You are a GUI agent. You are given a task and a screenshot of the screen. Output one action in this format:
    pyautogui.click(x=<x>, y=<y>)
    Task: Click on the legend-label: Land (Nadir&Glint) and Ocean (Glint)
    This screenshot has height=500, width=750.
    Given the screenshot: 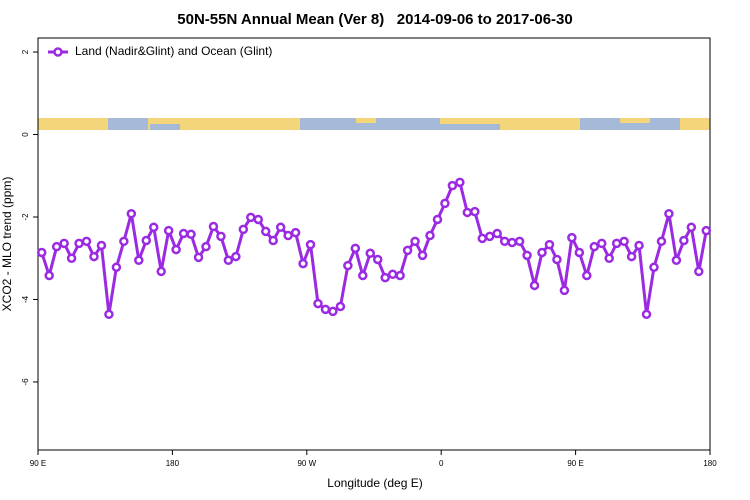 What is the action you would take?
    pyautogui.click(x=173, y=51)
    